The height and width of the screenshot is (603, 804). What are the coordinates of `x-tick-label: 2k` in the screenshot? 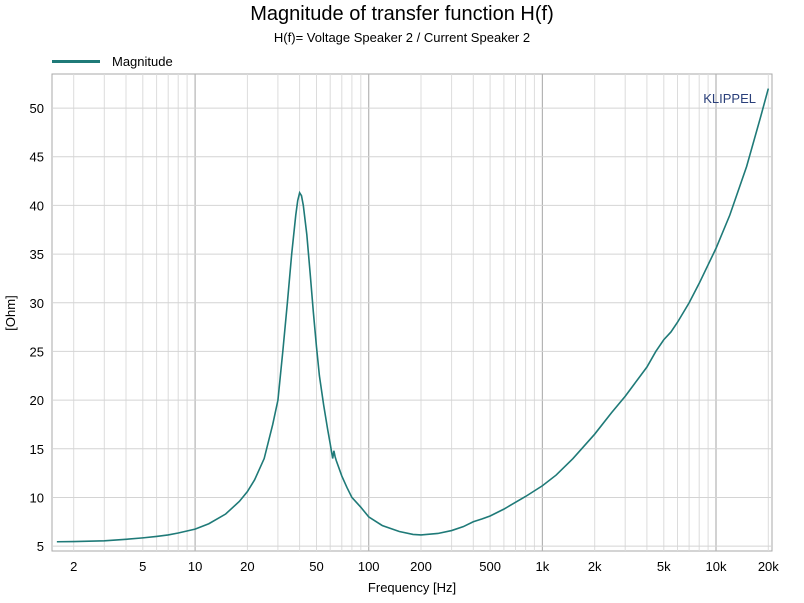 It's located at (595, 566).